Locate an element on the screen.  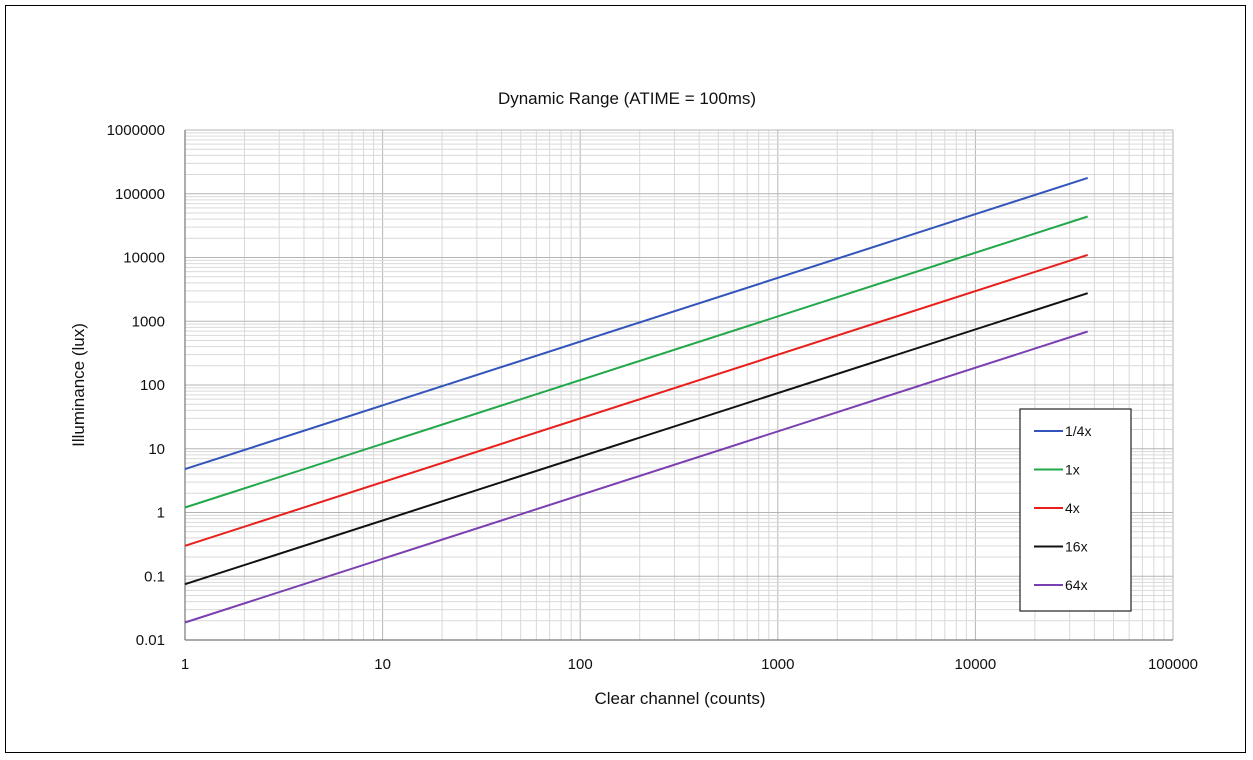
x-tick-label: 10 is located at coordinates (382, 664).